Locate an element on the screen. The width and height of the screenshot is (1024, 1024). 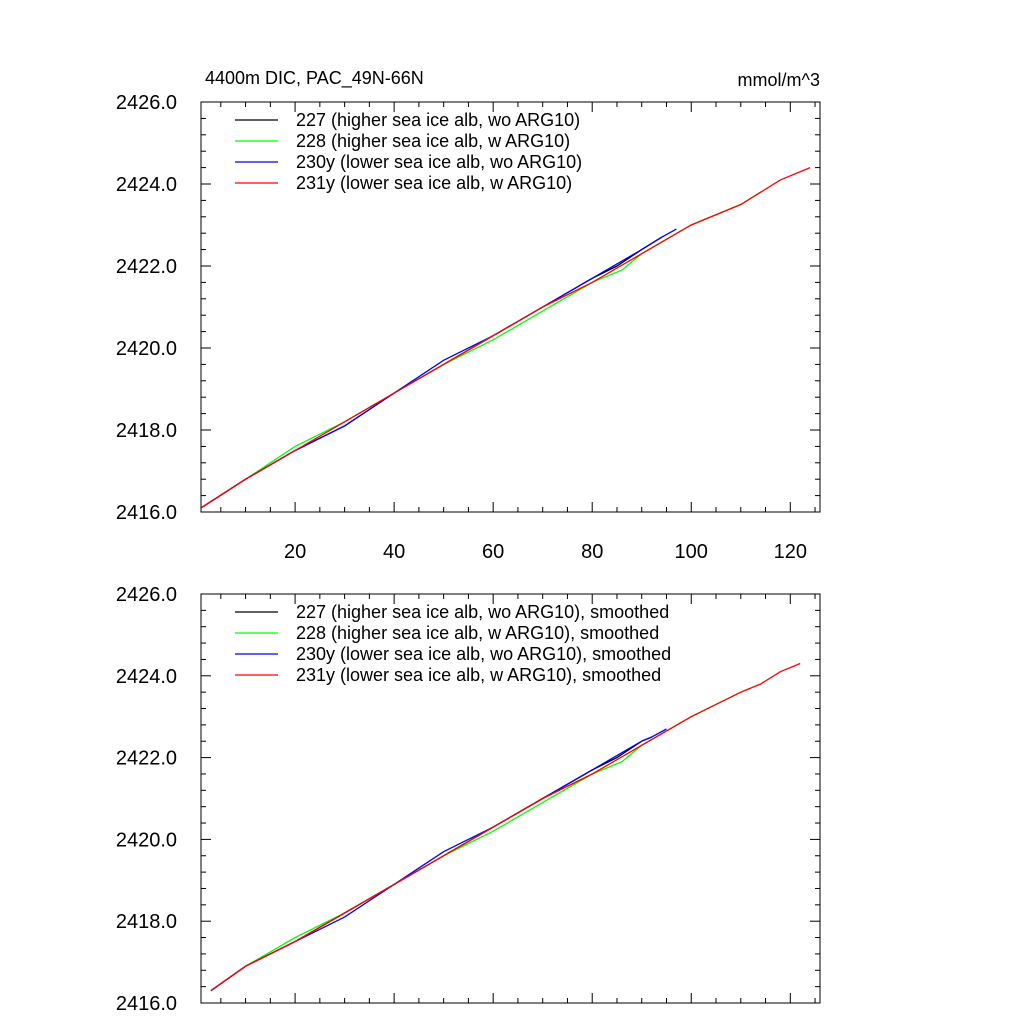
legend-label-1: 227 (higher sea ice alb, wo ARG10) is located at coordinates (438, 120).